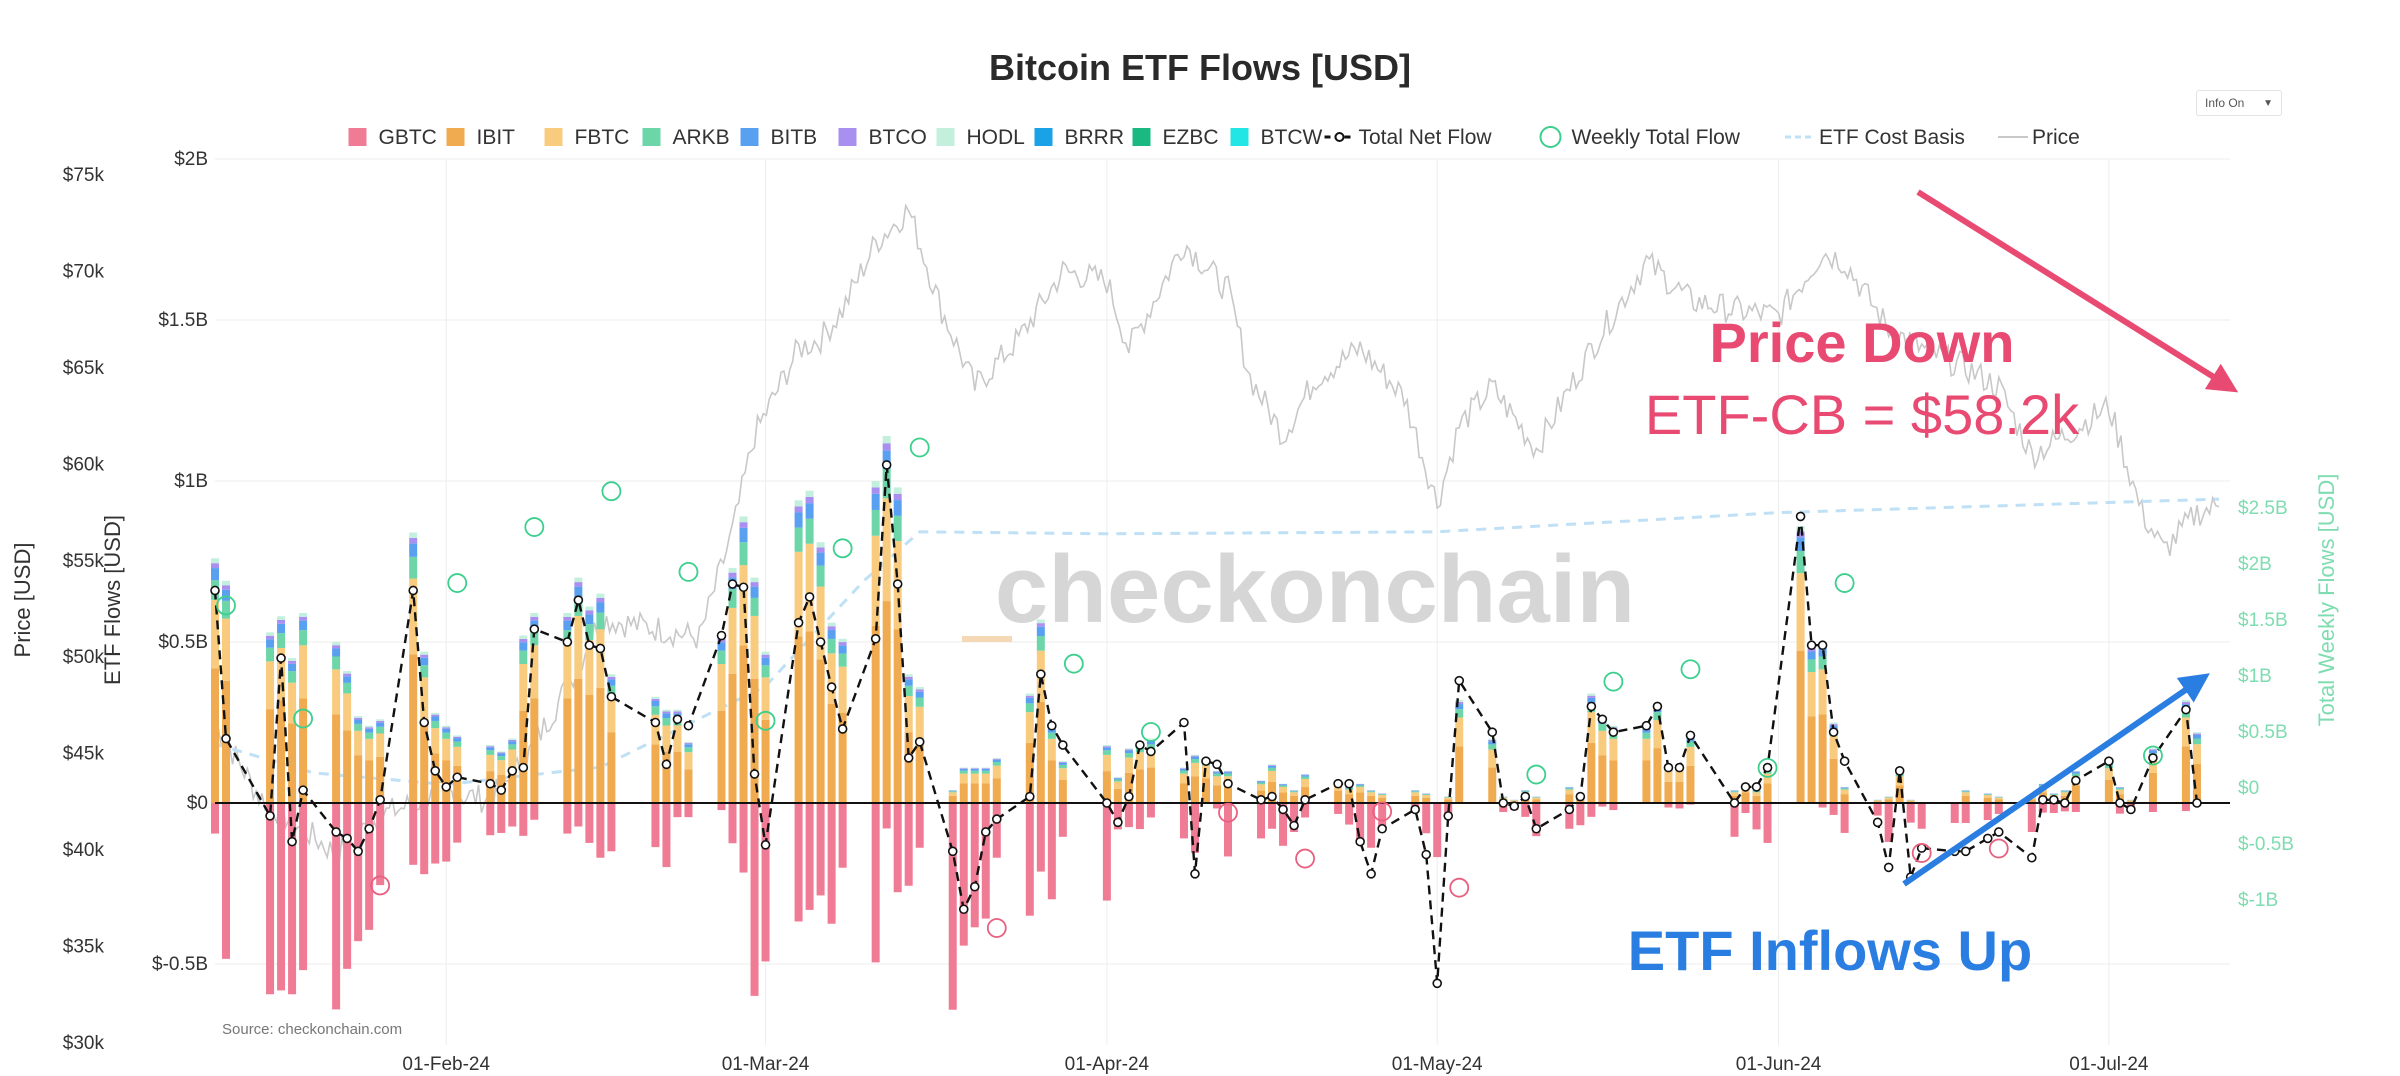 The image size is (2400, 1076). Describe the element at coordinates (1107, 1064) in the screenshot. I see `x-tick-label: 01-Apr-24` at that location.